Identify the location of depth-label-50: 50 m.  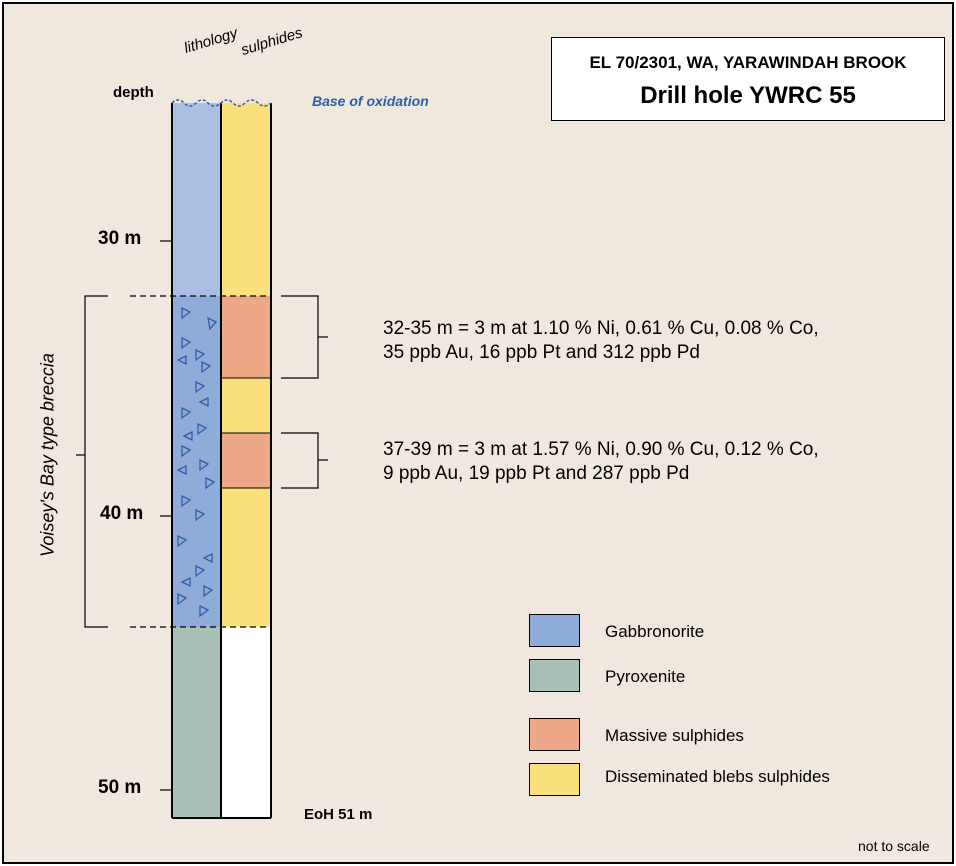
(120, 787).